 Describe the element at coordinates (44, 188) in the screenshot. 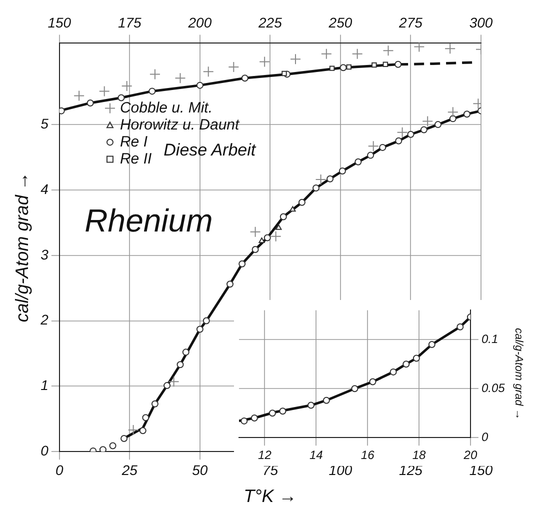

I see `y-tick-label: 4` at that location.